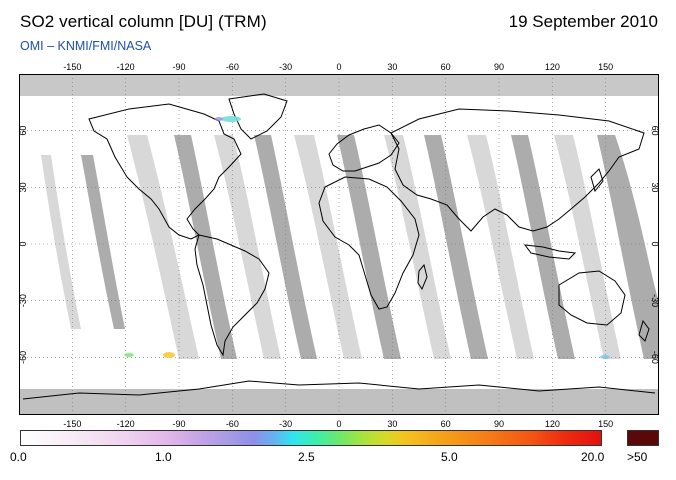 The width and height of the screenshot is (676, 480). What do you see at coordinates (86, 46) in the screenshot?
I see `data-source-credit: OMI – KNMI/FMI/NASA` at bounding box center [86, 46].